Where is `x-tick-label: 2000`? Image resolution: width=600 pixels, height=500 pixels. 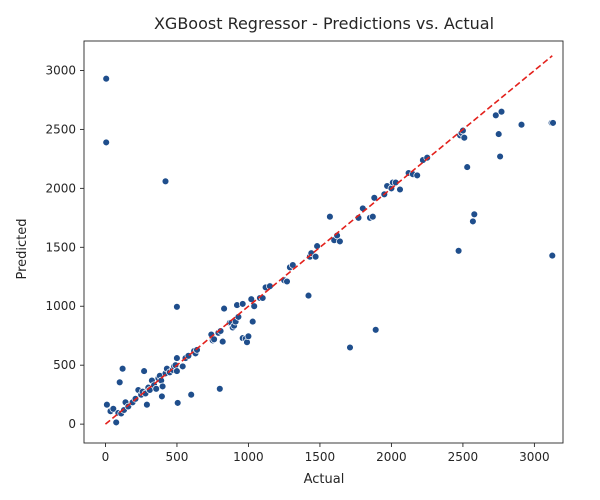 x-tick-label: 2000 is located at coordinates (391, 457).